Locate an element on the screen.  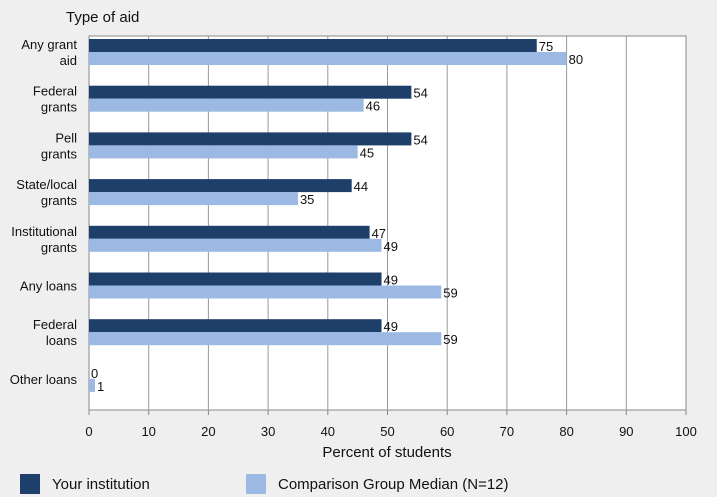
category-label: aid is located at coordinates (68, 60).